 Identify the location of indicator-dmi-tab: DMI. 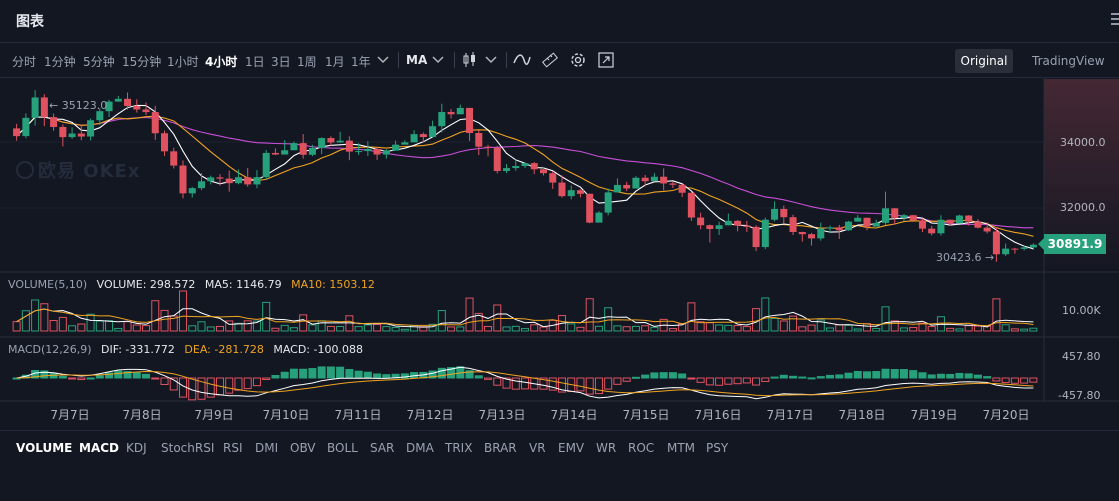
(267, 448).